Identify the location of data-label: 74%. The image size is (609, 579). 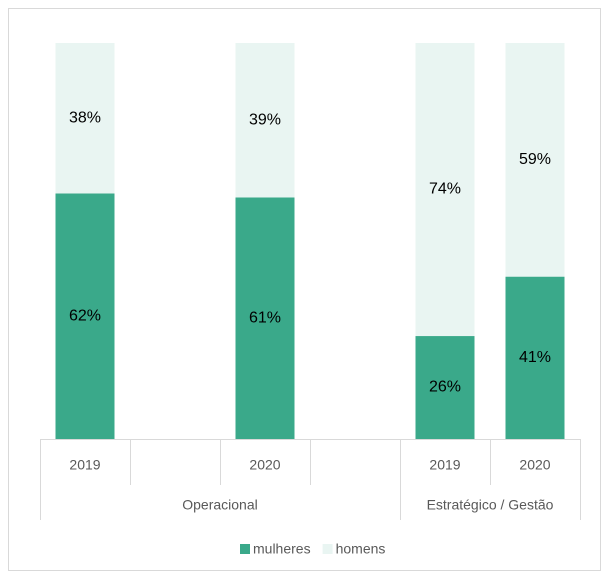
(445, 189).